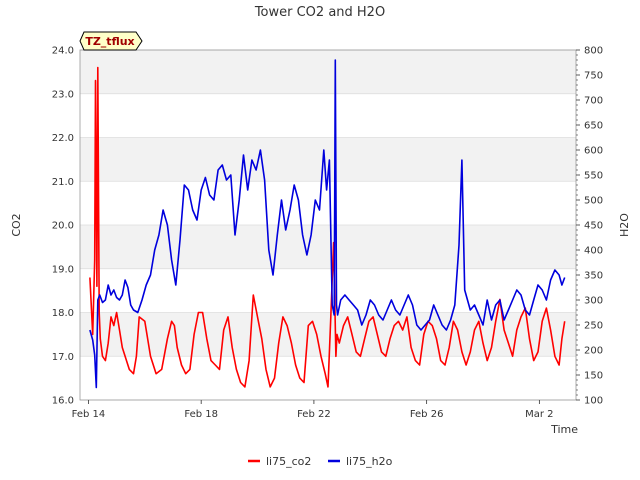 Image resolution: width=640 pixels, height=480 pixels. I want to click on site-badge-shape, so click(111, 41).